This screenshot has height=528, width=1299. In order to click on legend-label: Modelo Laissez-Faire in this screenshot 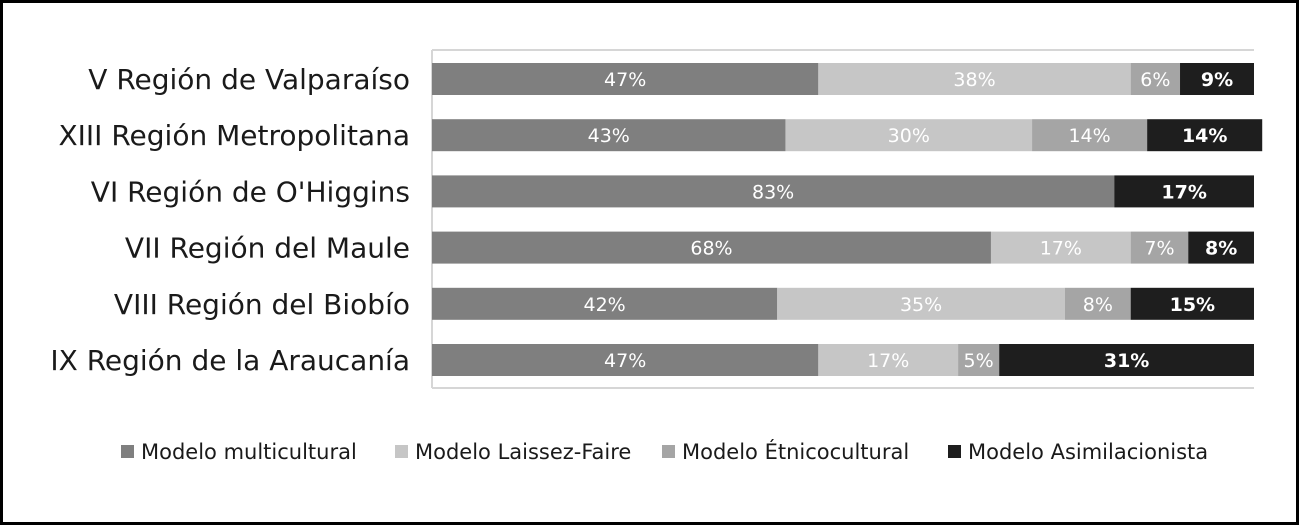, I will do `click(523, 452)`.